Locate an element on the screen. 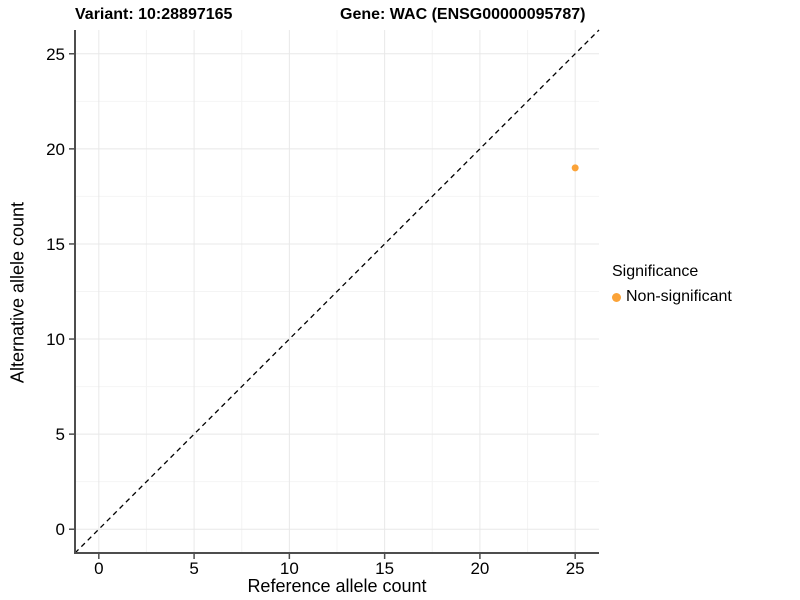 The image size is (800, 600). legend-point-swatch is located at coordinates (616, 297).